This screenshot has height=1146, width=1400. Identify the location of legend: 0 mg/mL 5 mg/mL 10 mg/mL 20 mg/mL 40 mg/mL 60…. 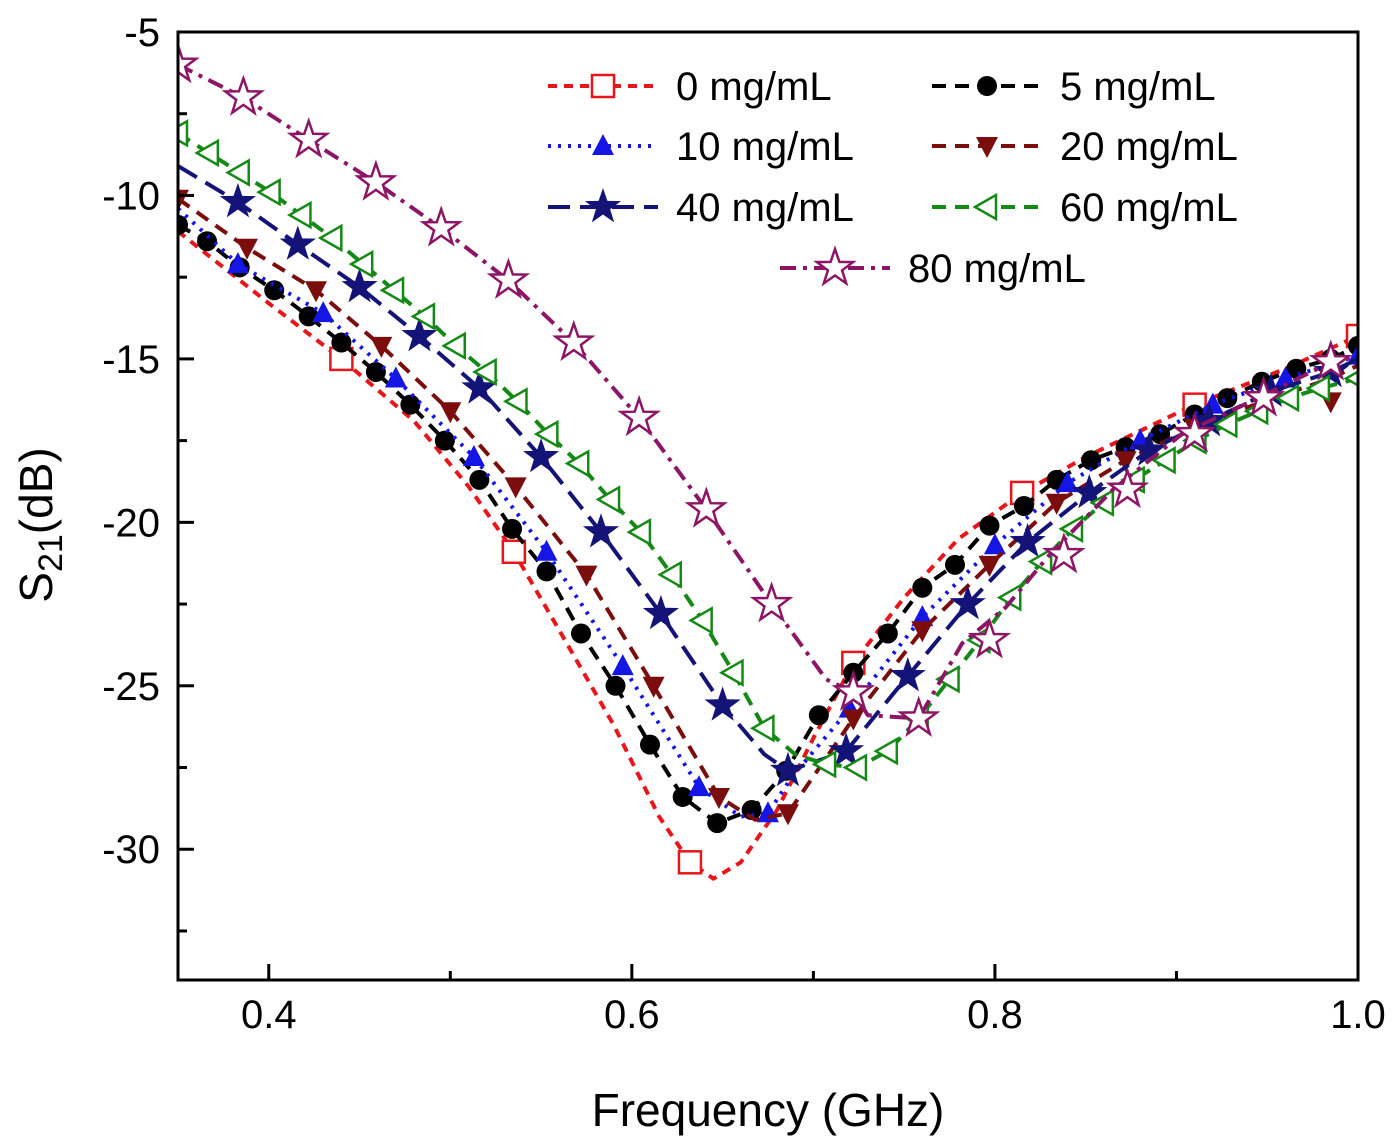
(893, 178).